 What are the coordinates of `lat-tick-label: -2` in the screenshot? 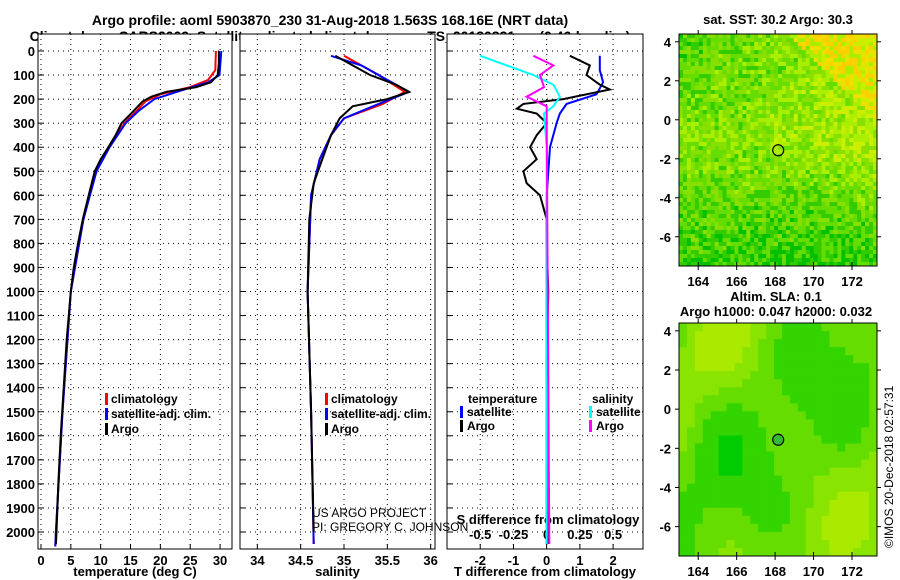 It's located at (665, 448).